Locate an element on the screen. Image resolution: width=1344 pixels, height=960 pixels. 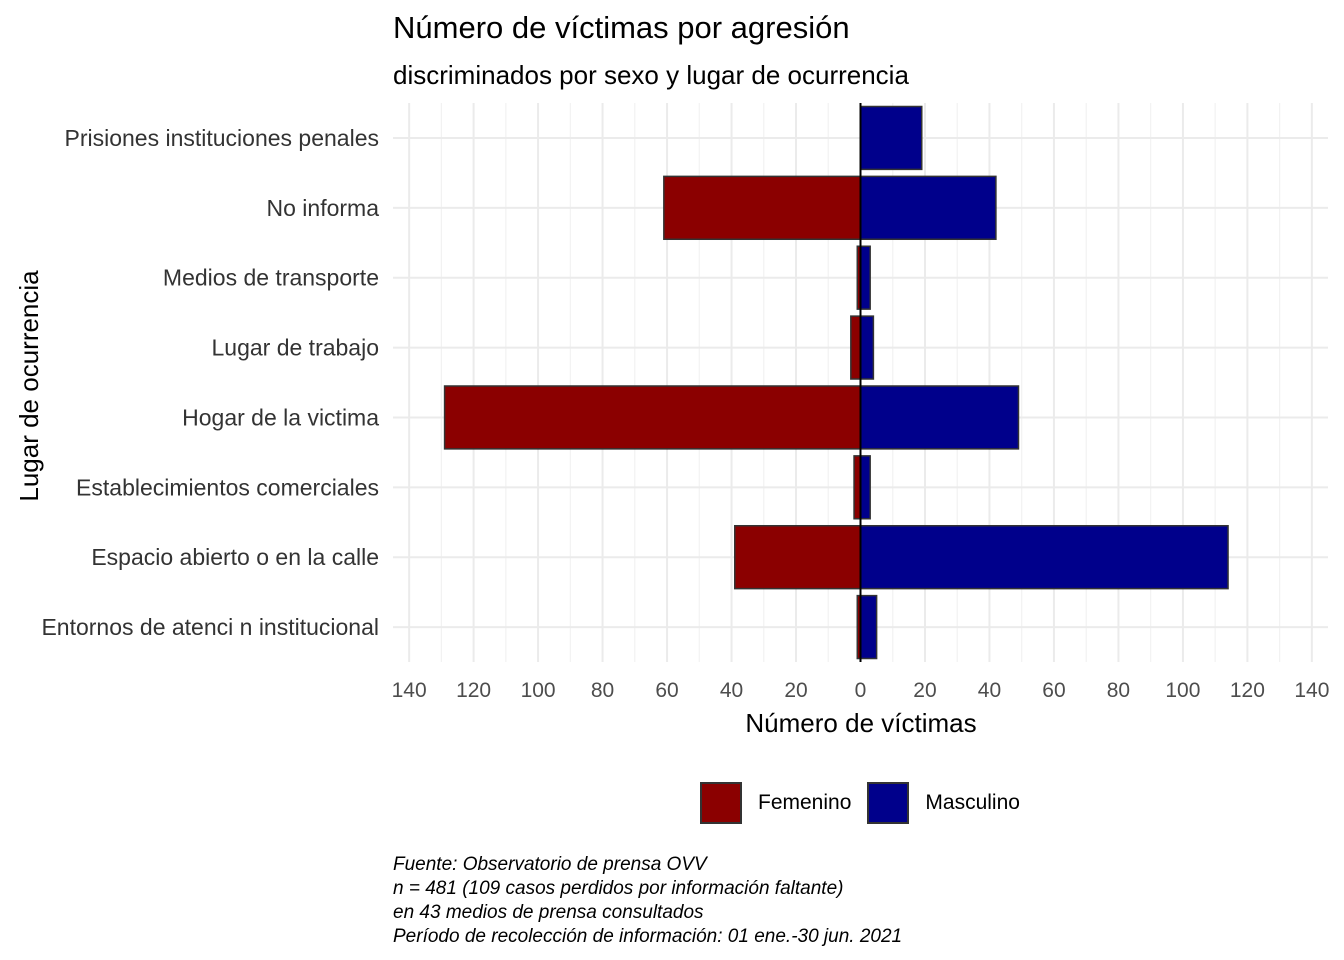
y-tick-label: Hogar de la victima is located at coordinates (280, 417).